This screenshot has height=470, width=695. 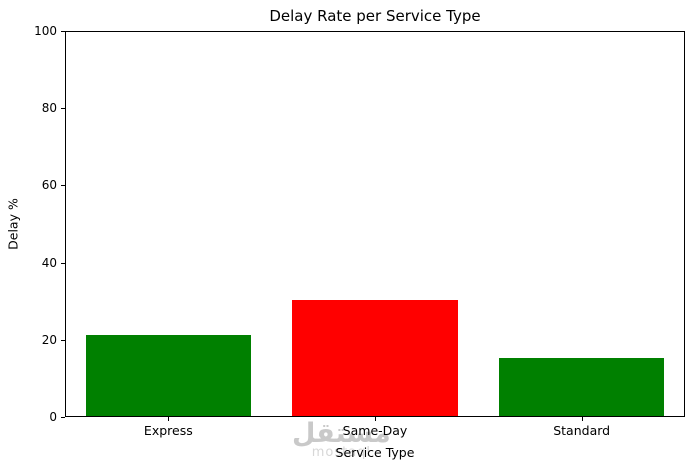 I want to click on y-tick-label: 0, so click(x=53, y=417).